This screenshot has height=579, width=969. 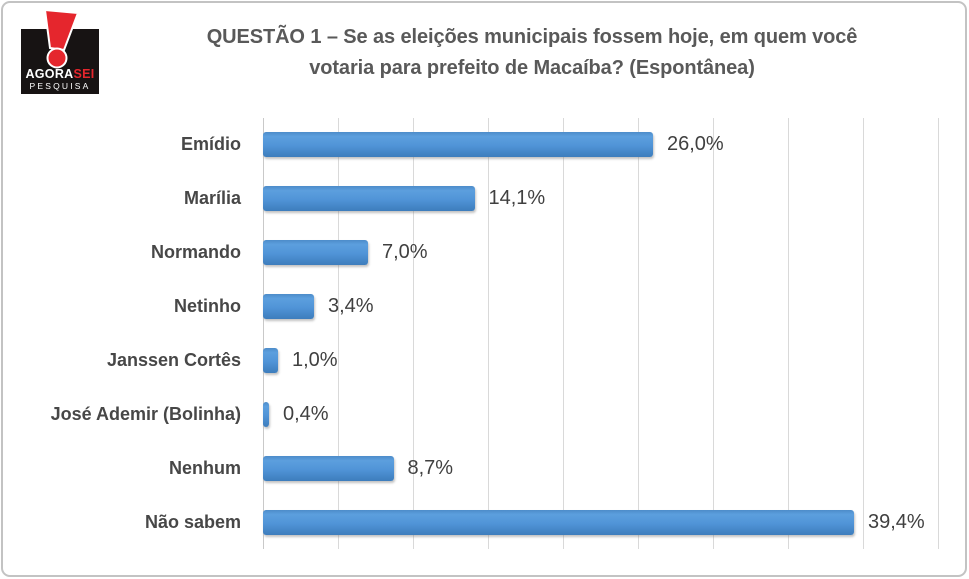 What do you see at coordinates (695, 144) in the screenshot?
I see `value-label: 26,0%` at bounding box center [695, 144].